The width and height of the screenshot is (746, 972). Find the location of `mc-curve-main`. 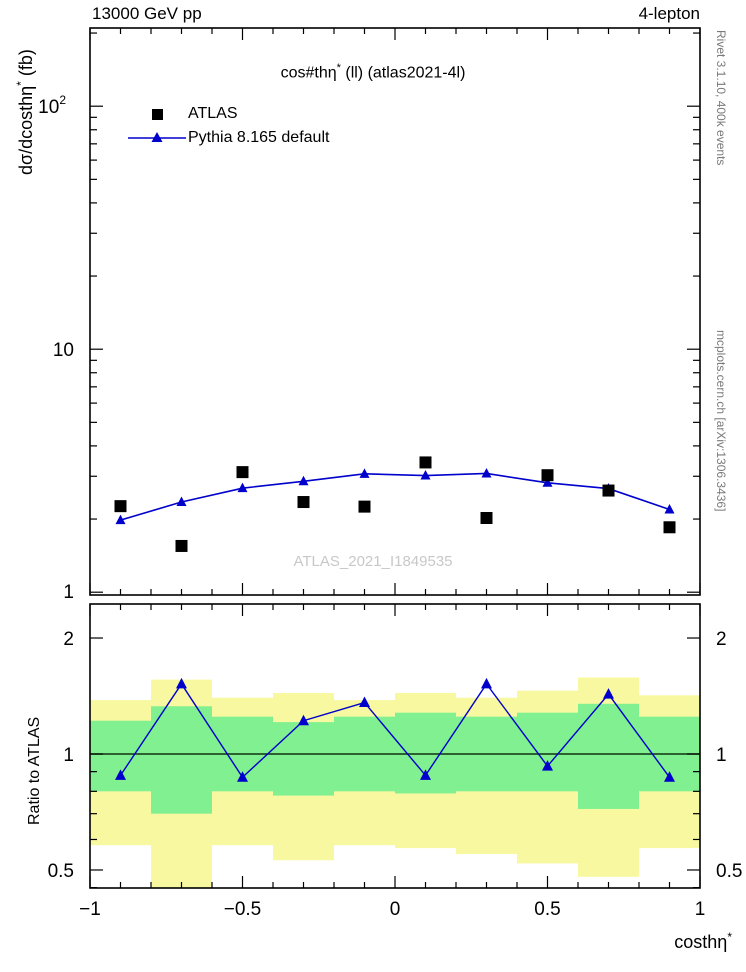

mc-curve-main is located at coordinates (395, 496).